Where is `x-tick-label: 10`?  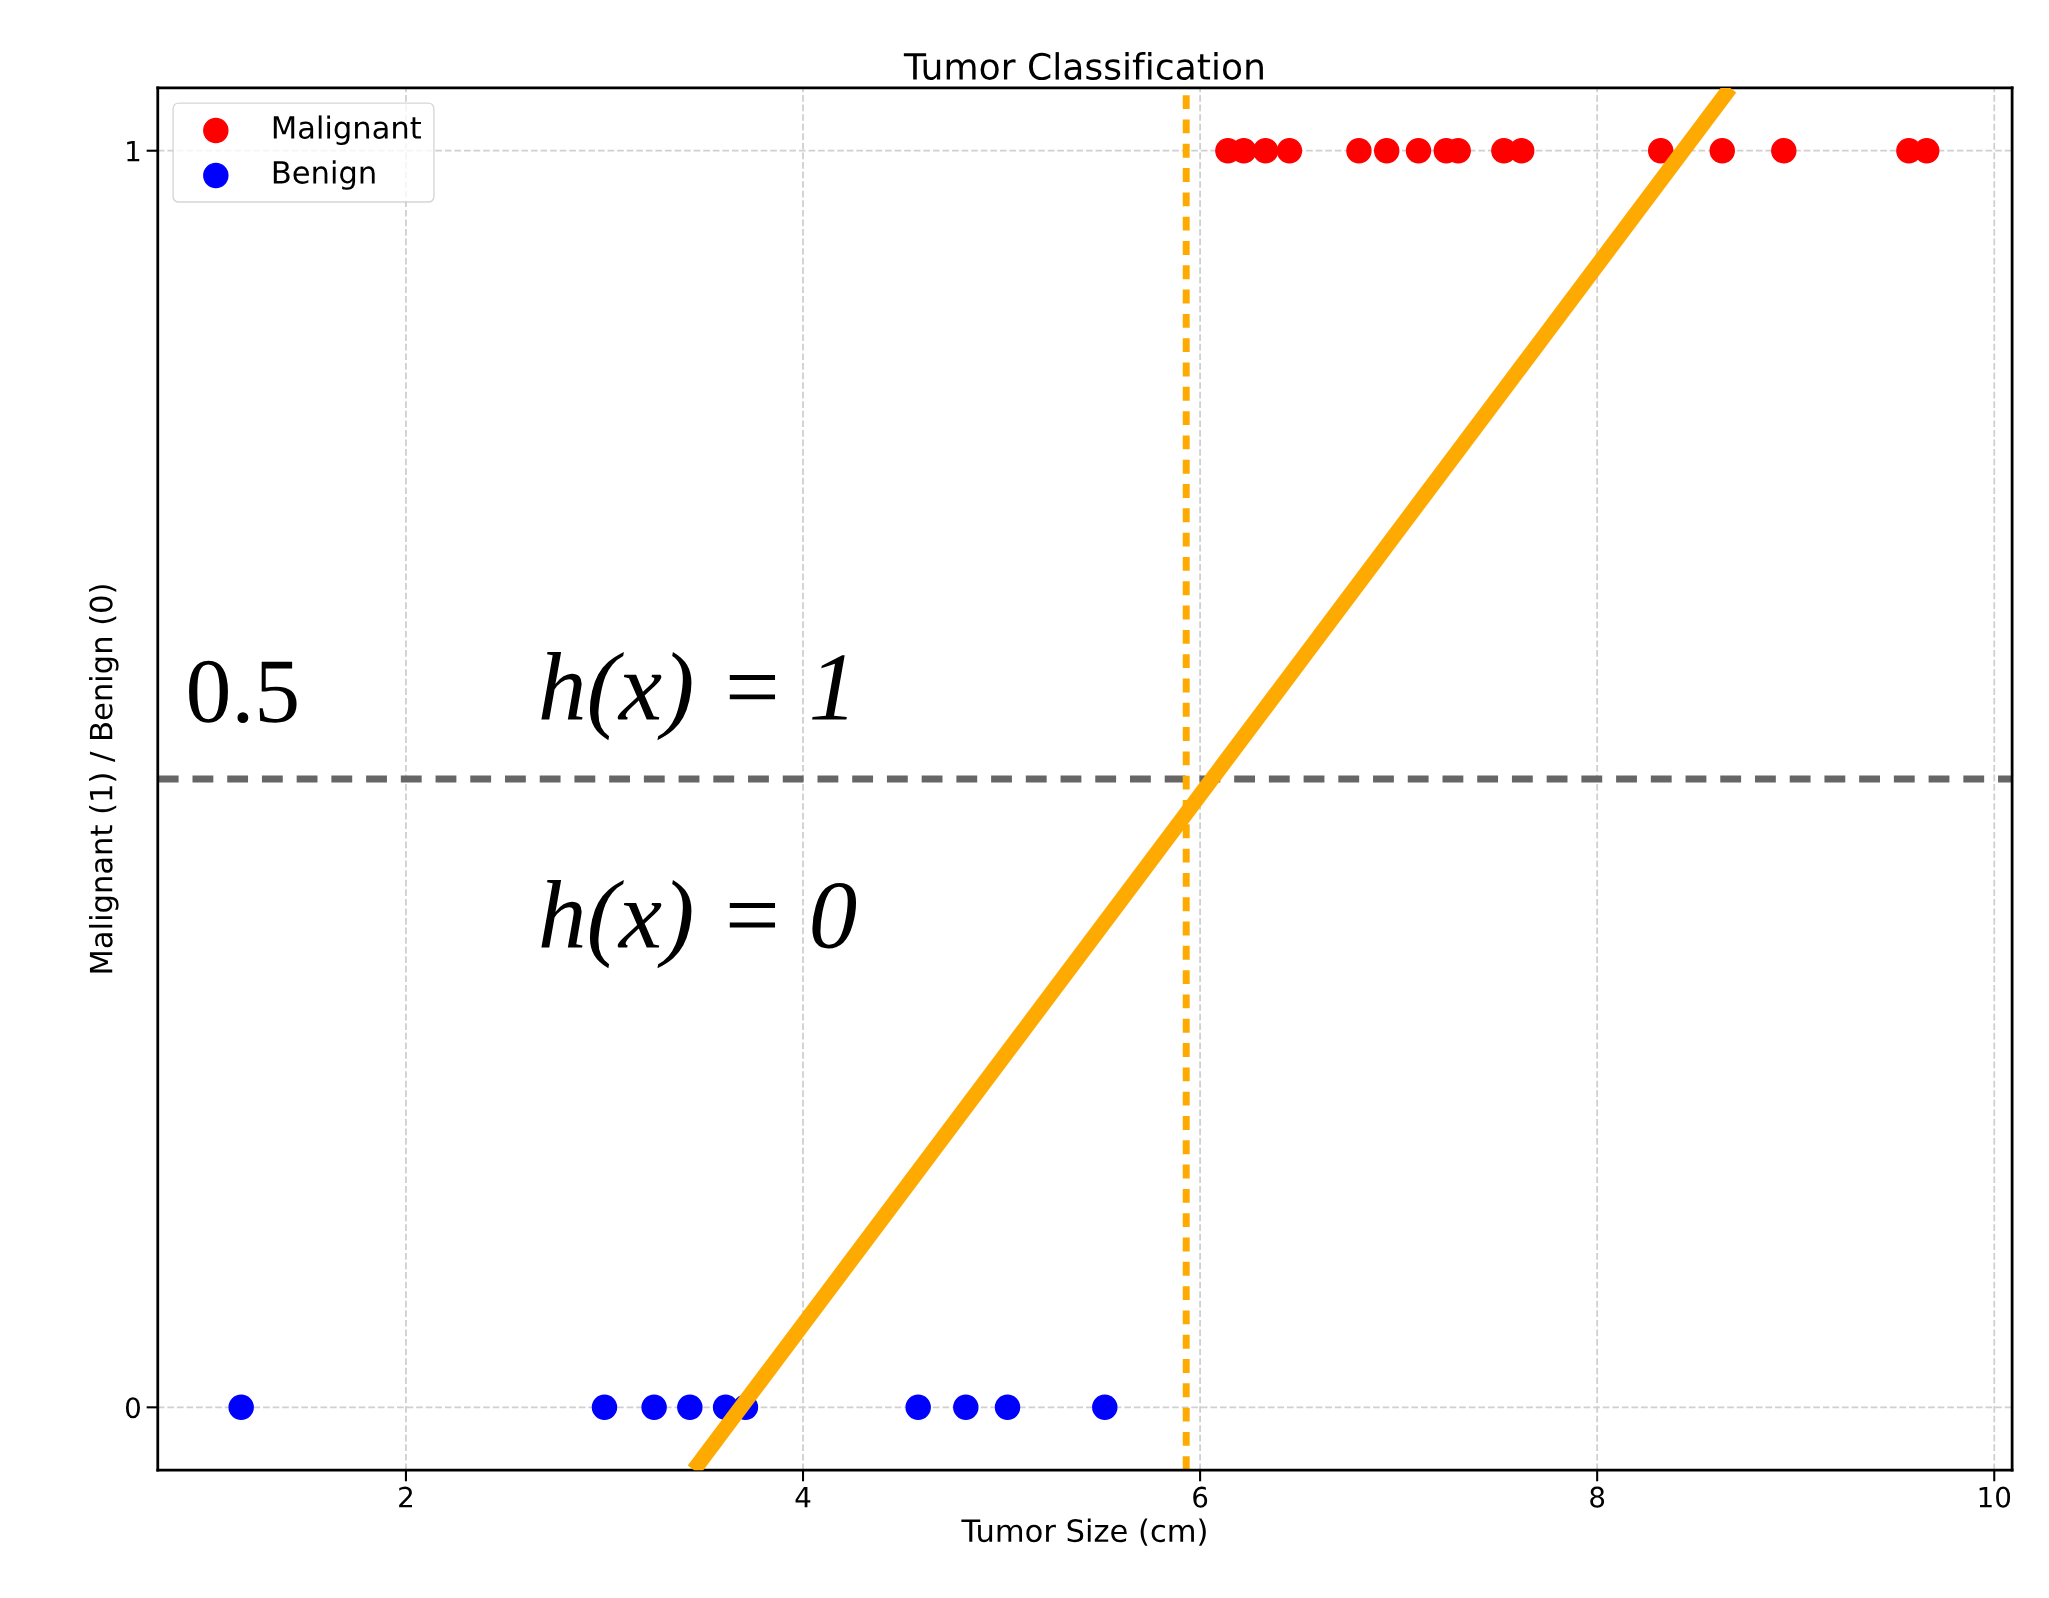 x-tick-label: 10 is located at coordinates (1995, 1497).